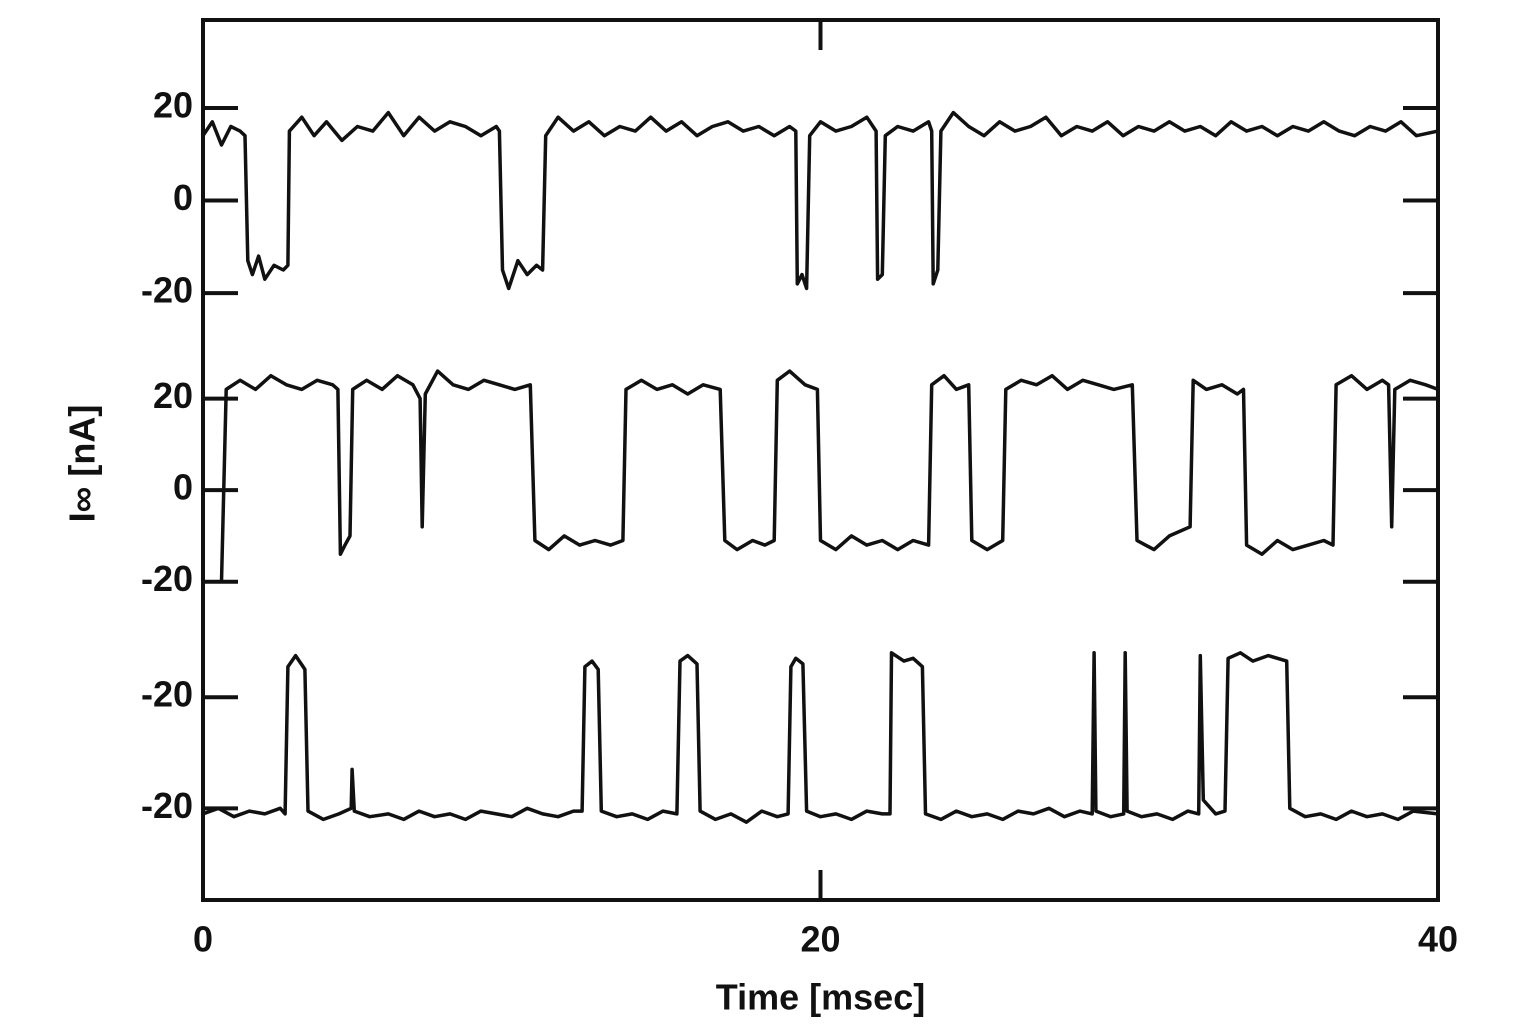 This screenshot has height=1024, width=1536. What do you see at coordinates (820, 939) in the screenshot?
I see `x-tick-label: 20` at bounding box center [820, 939].